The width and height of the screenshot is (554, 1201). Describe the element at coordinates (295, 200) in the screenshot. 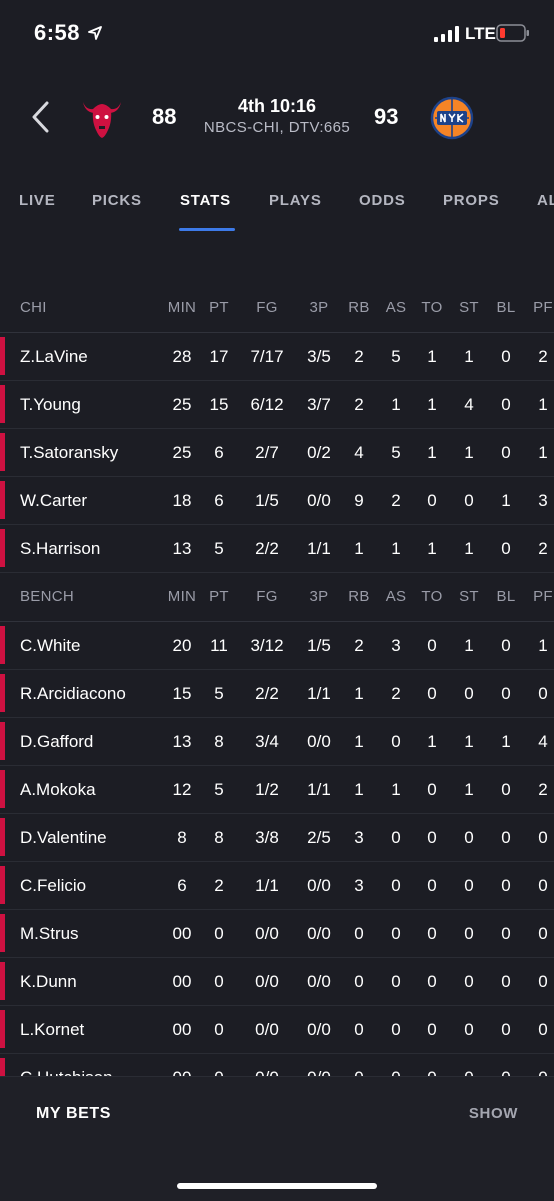

I see `tab-plays: PLAYS` at that location.